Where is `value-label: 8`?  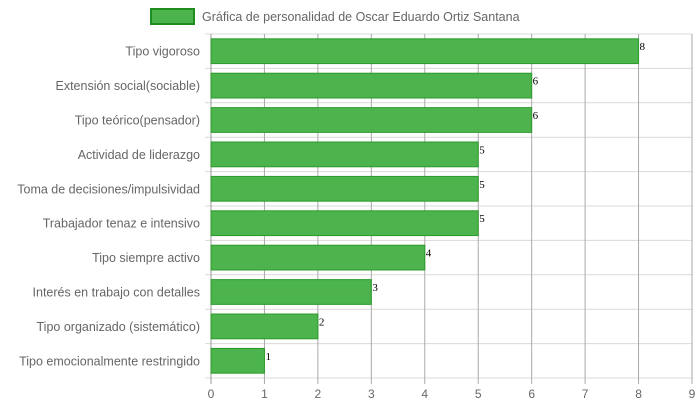 value-label: 8 is located at coordinates (643, 47).